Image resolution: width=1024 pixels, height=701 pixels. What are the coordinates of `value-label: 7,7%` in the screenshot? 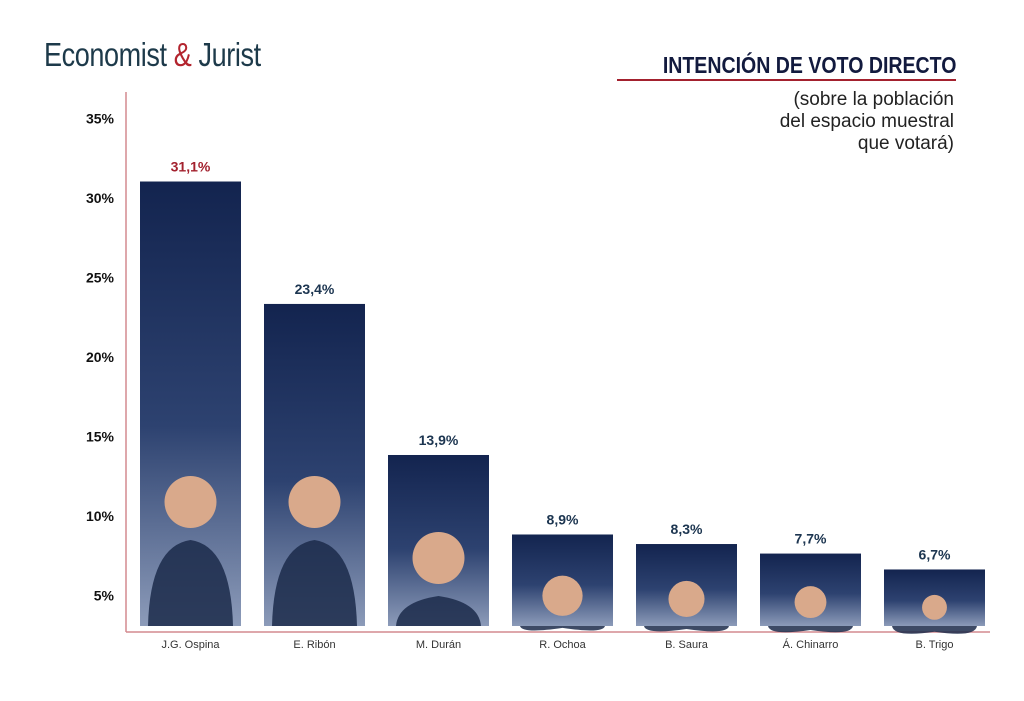 It's located at (811, 539).